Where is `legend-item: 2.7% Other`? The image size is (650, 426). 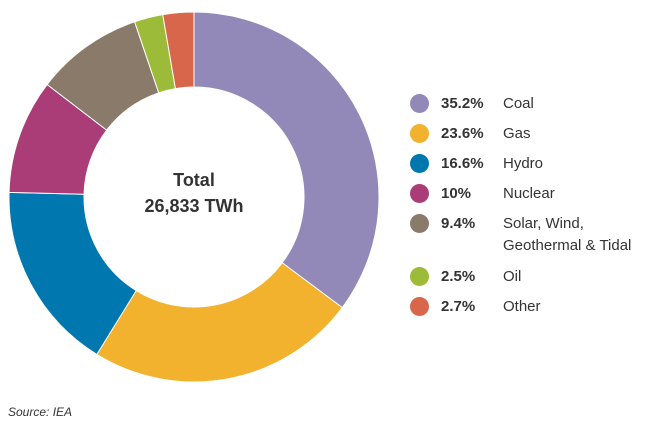 legend-item: 2.7% Other is located at coordinates (530, 312).